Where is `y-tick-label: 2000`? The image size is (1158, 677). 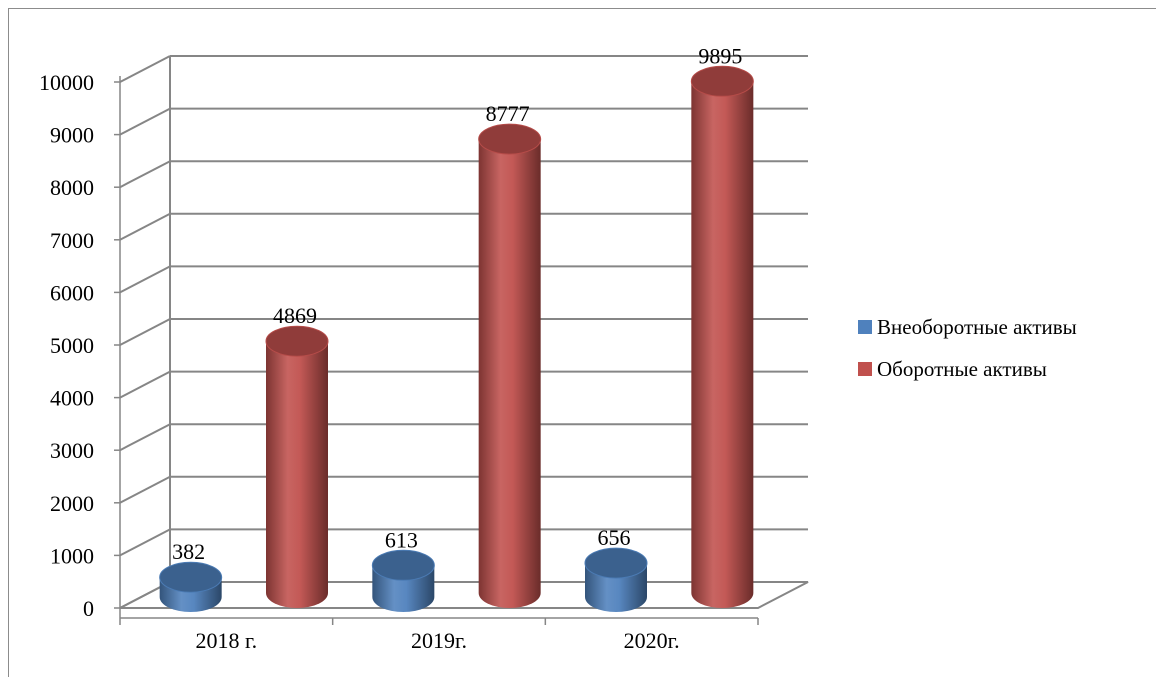
y-tick-label: 2000 is located at coordinates (72, 503).